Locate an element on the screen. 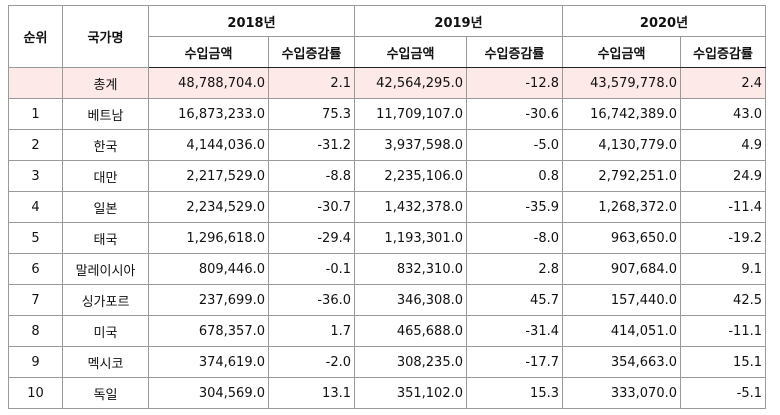 This screenshot has height=415, width=780. value-cell: -8.0 is located at coordinates (514, 238).